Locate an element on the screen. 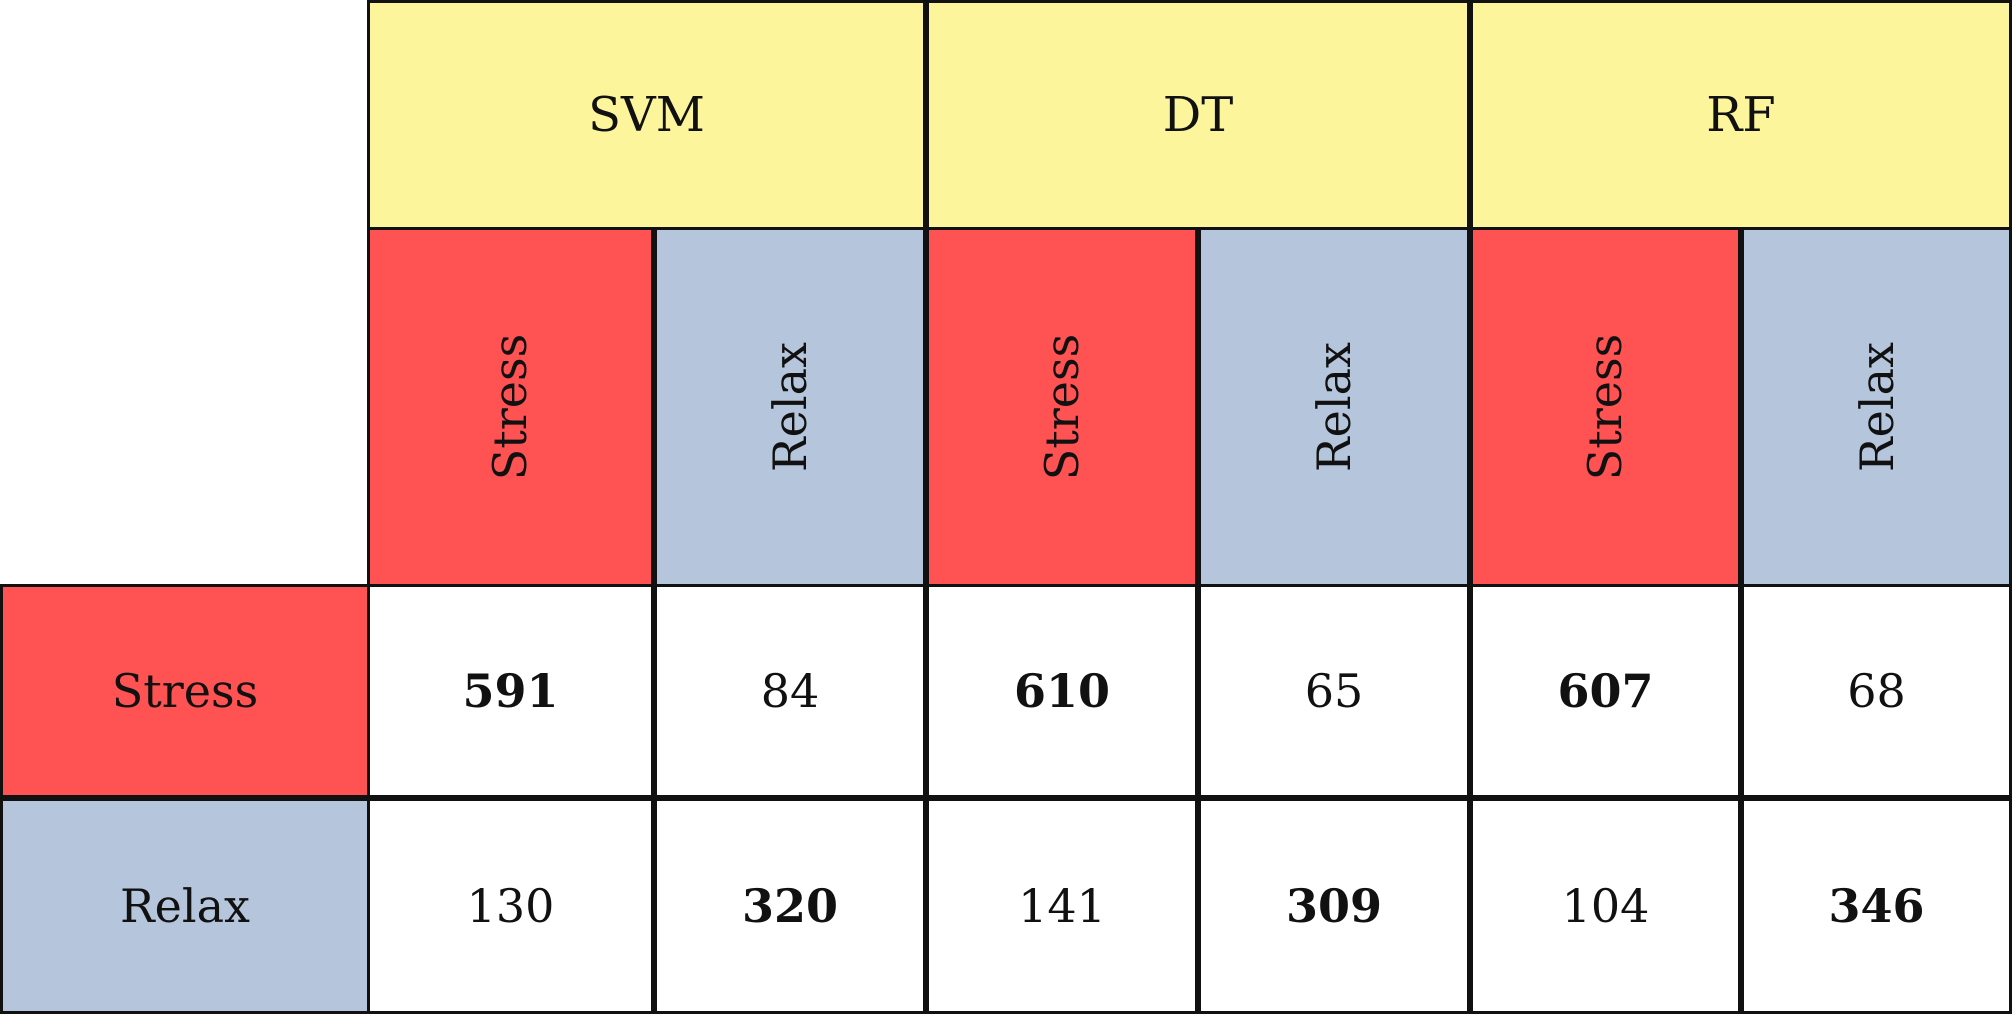  model-header-svm: SVM is located at coordinates (646, 115).